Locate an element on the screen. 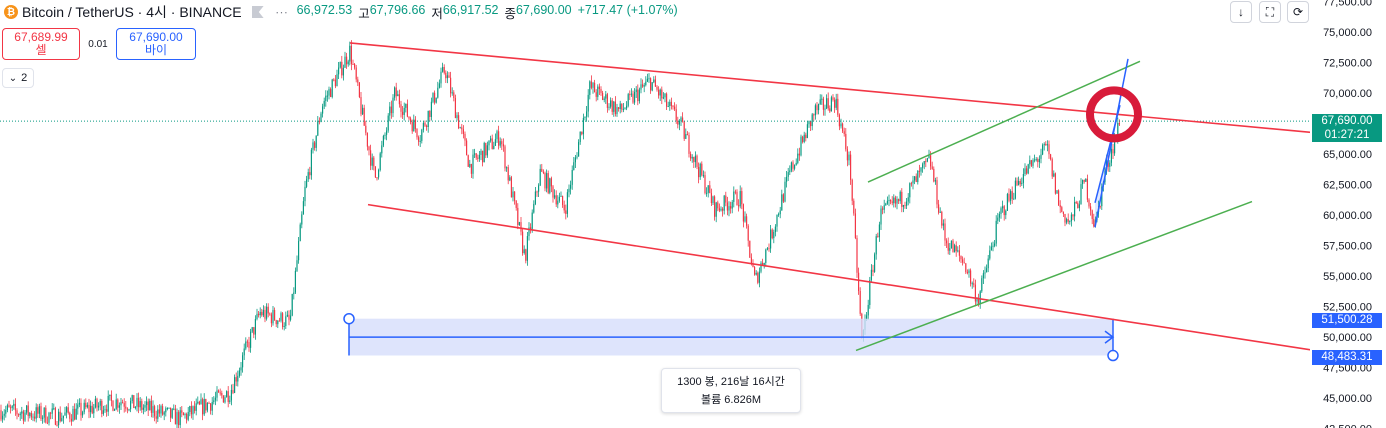 This screenshot has width=1386, height=428. more-dots-icon: ∙∙∙ is located at coordinates (282, 12).